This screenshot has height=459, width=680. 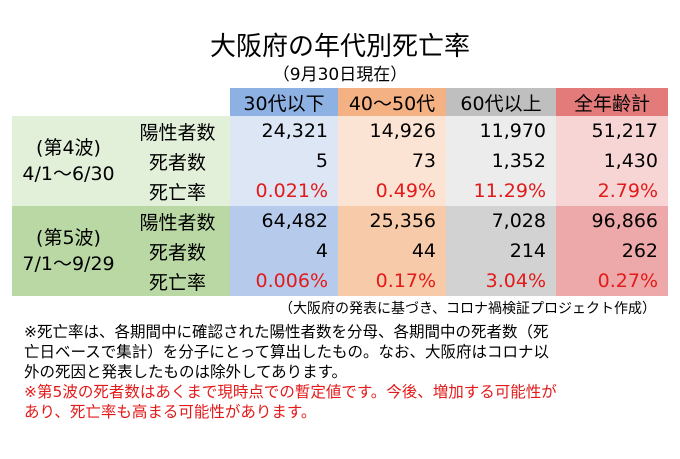 What do you see at coordinates (612, 251) in the screenshot?
I see `table-cell: 262` at bounding box center [612, 251].